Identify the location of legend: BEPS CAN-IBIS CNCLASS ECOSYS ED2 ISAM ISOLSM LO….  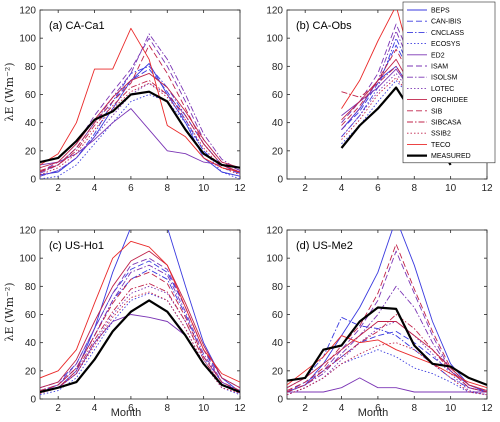
(449, 82).